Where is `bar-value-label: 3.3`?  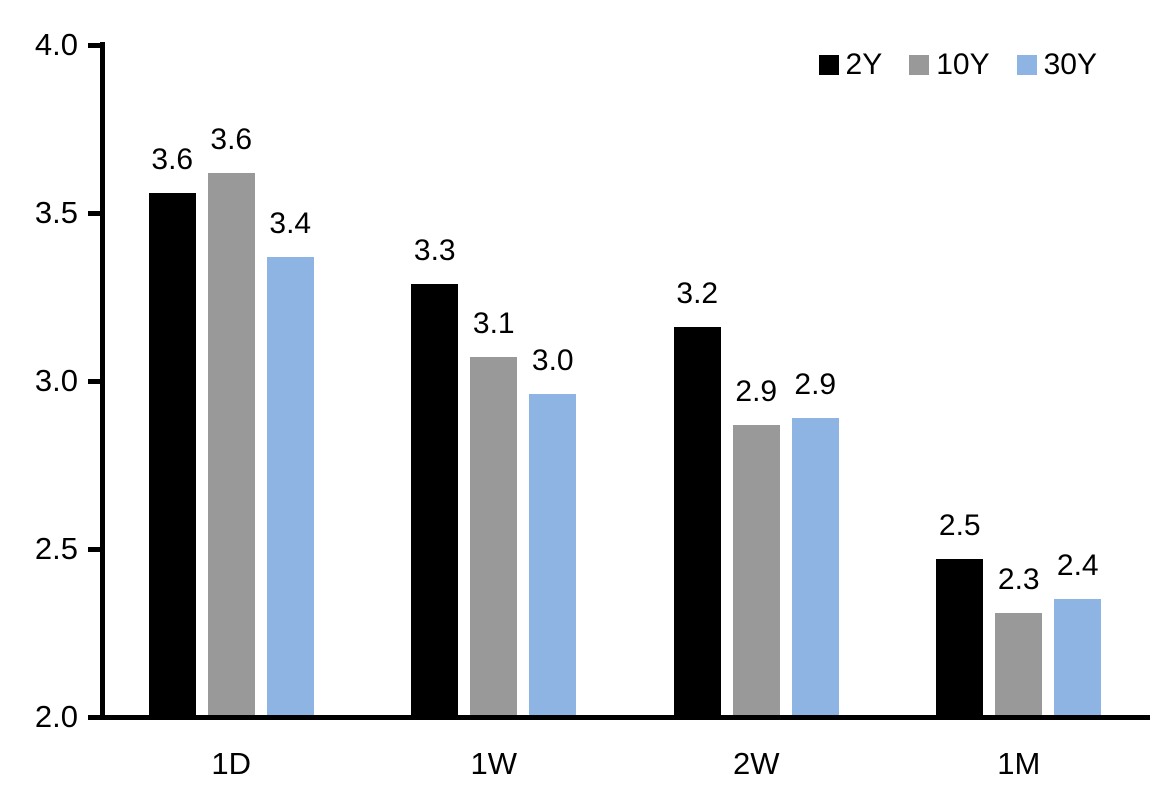
bar-value-label: 3.3 is located at coordinates (434, 250).